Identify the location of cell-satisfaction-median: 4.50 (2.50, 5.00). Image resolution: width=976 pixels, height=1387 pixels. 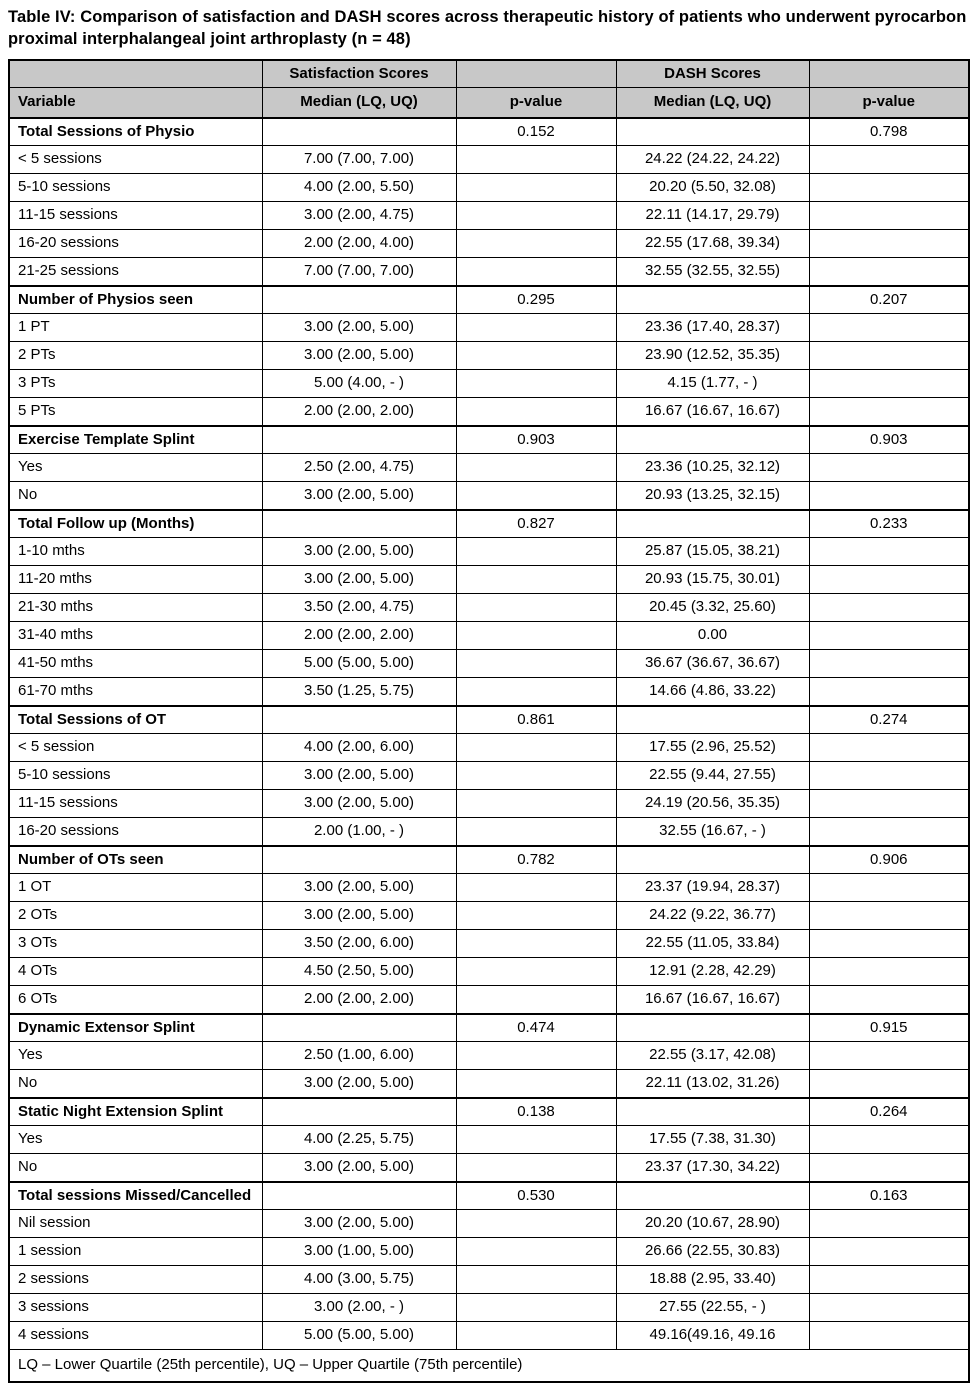
(359, 972).